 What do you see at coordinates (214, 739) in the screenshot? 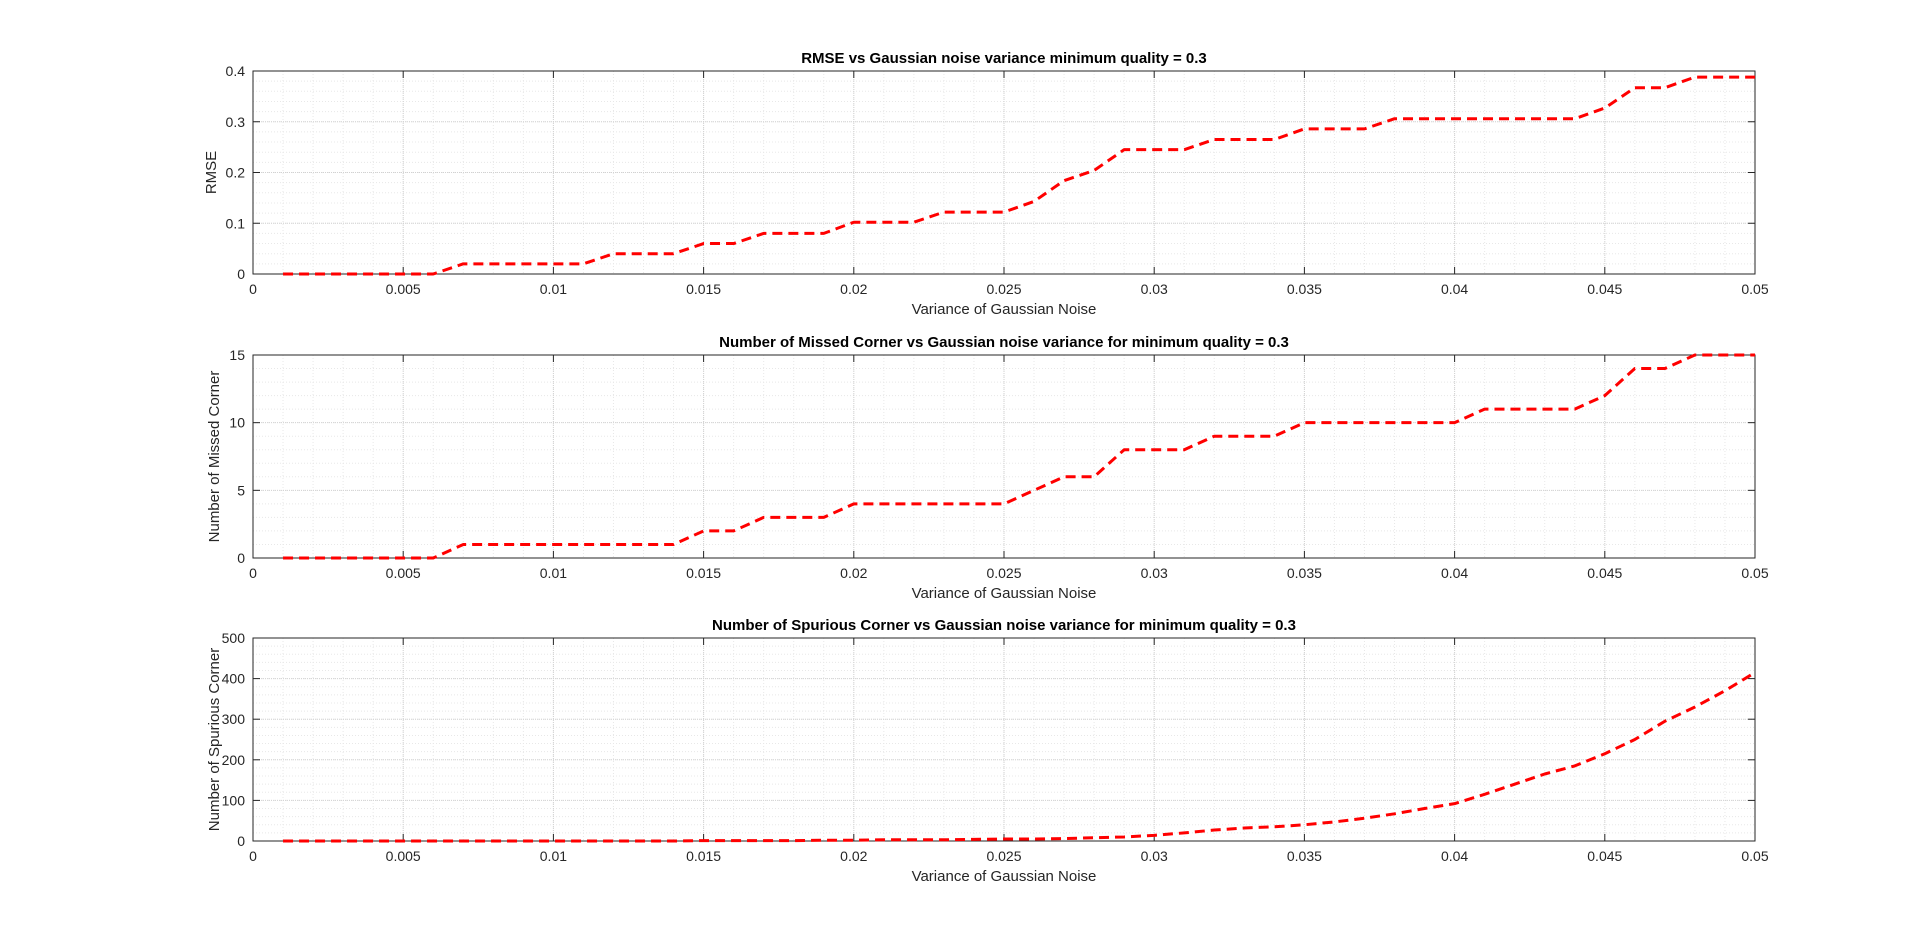
I see `y-axis-label: Number of Spurious Corner` at bounding box center [214, 739].